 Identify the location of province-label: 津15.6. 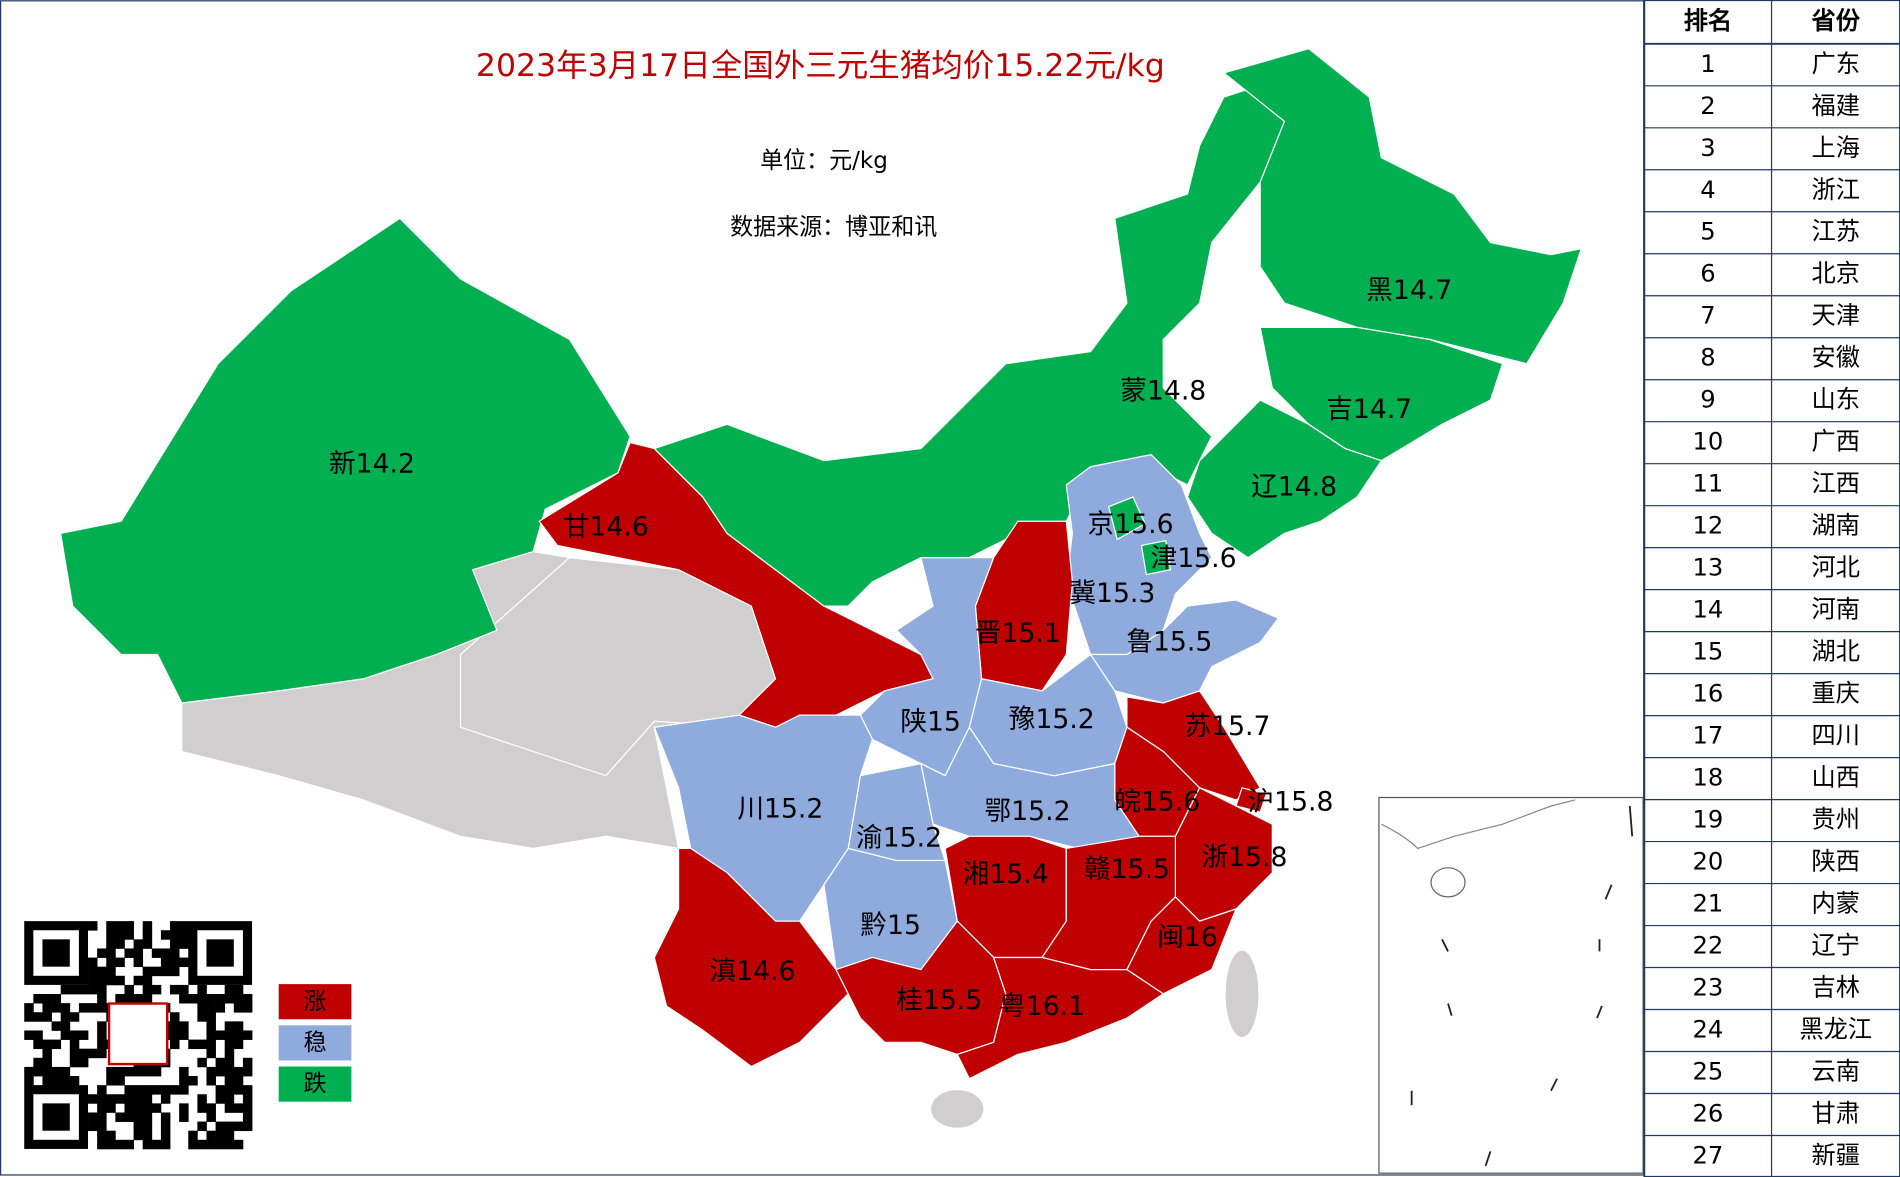
(1194, 557).